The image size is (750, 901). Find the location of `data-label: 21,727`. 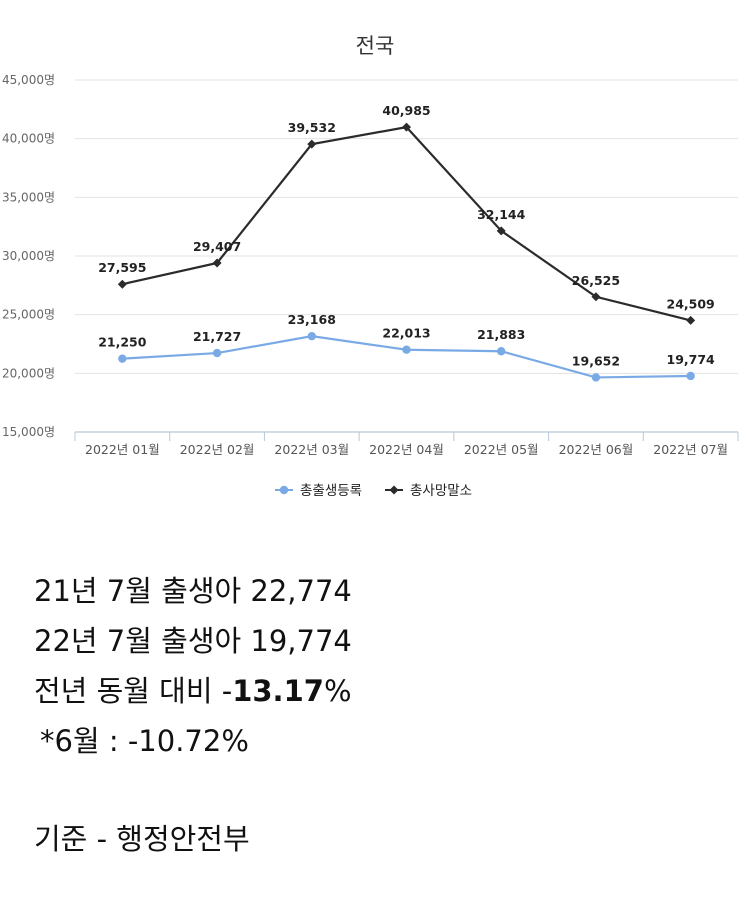

data-label: 21,727 is located at coordinates (217, 336).